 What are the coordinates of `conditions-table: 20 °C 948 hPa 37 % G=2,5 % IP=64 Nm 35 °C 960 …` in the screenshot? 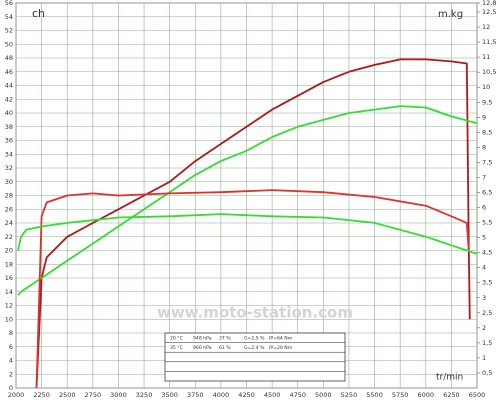 It's located at (255, 357).